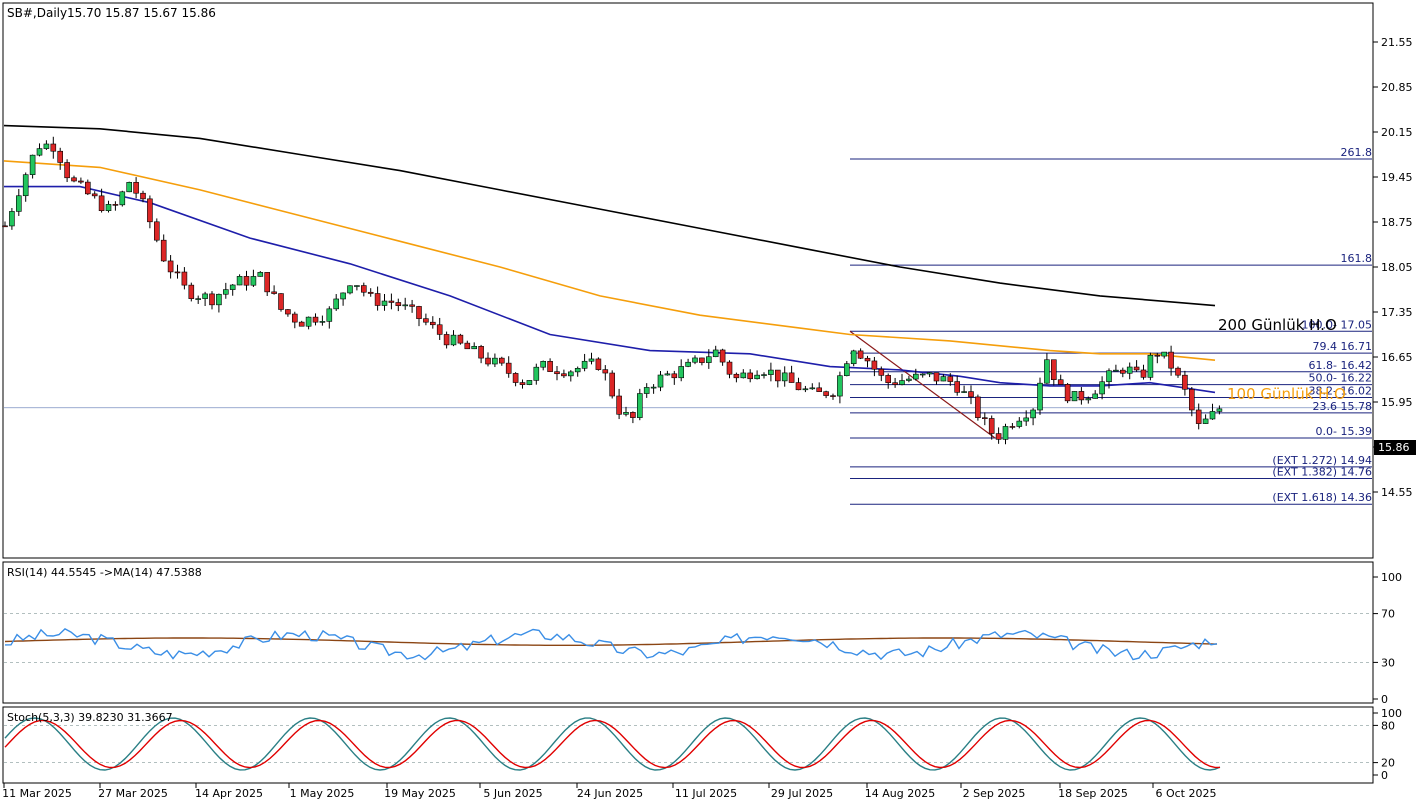  What do you see at coordinates (922, 384) in the screenshot?
I see `fib-trend-line` at bounding box center [922, 384].